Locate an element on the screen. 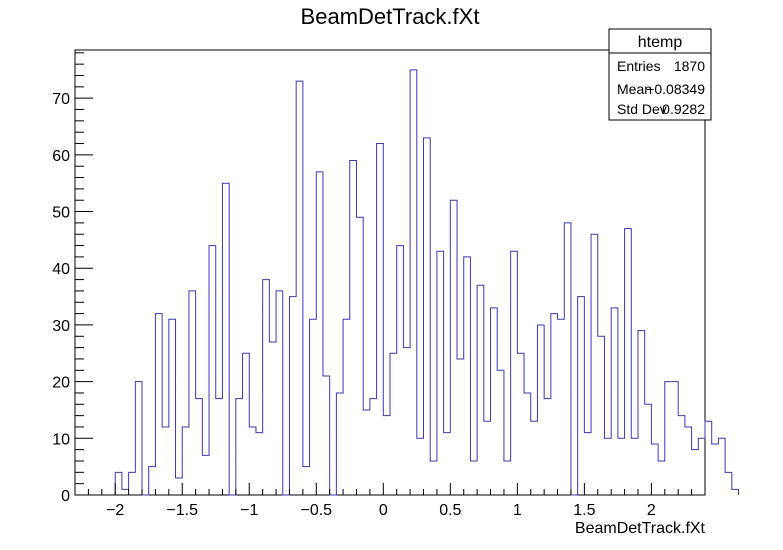 The height and width of the screenshot is (550, 783). y-tick-label: 50 is located at coordinates (61, 213).